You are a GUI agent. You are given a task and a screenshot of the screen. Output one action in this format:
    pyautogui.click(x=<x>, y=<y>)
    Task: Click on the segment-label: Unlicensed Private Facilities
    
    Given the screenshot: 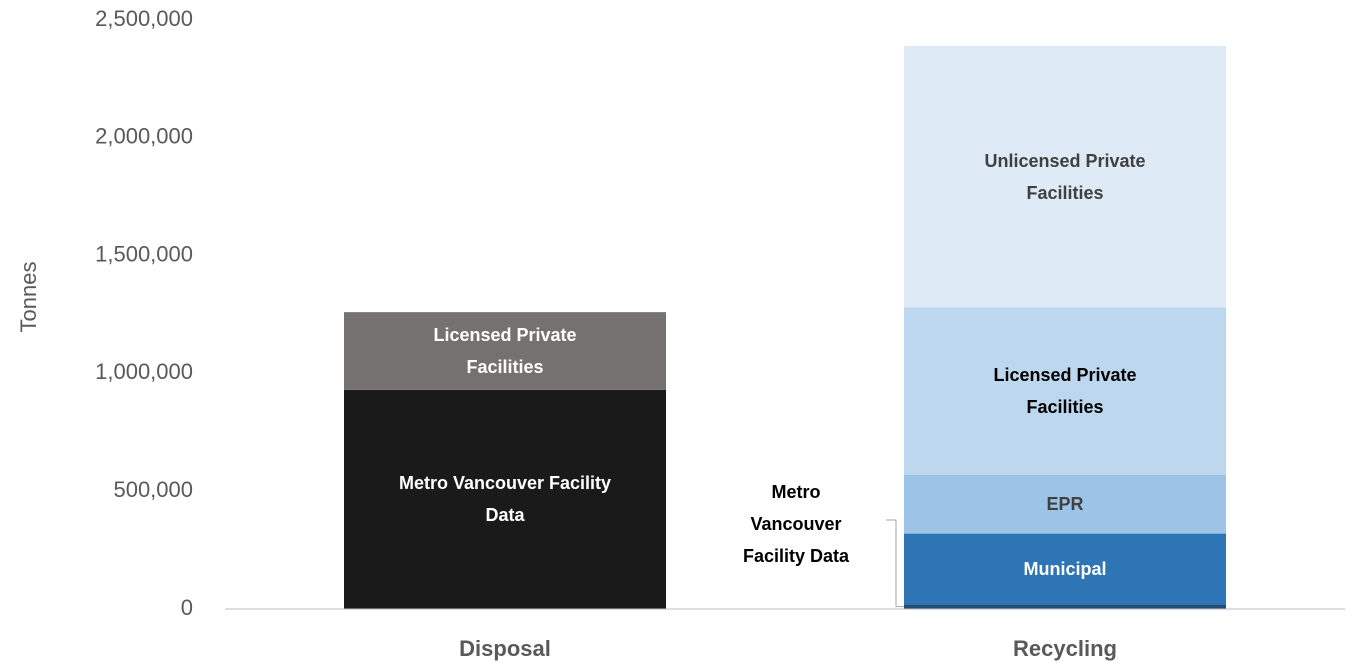 What is the action you would take?
    pyautogui.click(x=1065, y=176)
    